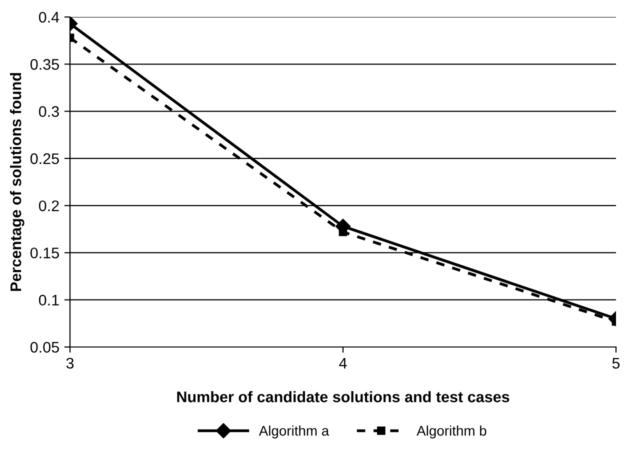 Image resolution: width=631 pixels, height=453 pixels. I want to click on y-tick-label: 0.3, so click(48, 111).